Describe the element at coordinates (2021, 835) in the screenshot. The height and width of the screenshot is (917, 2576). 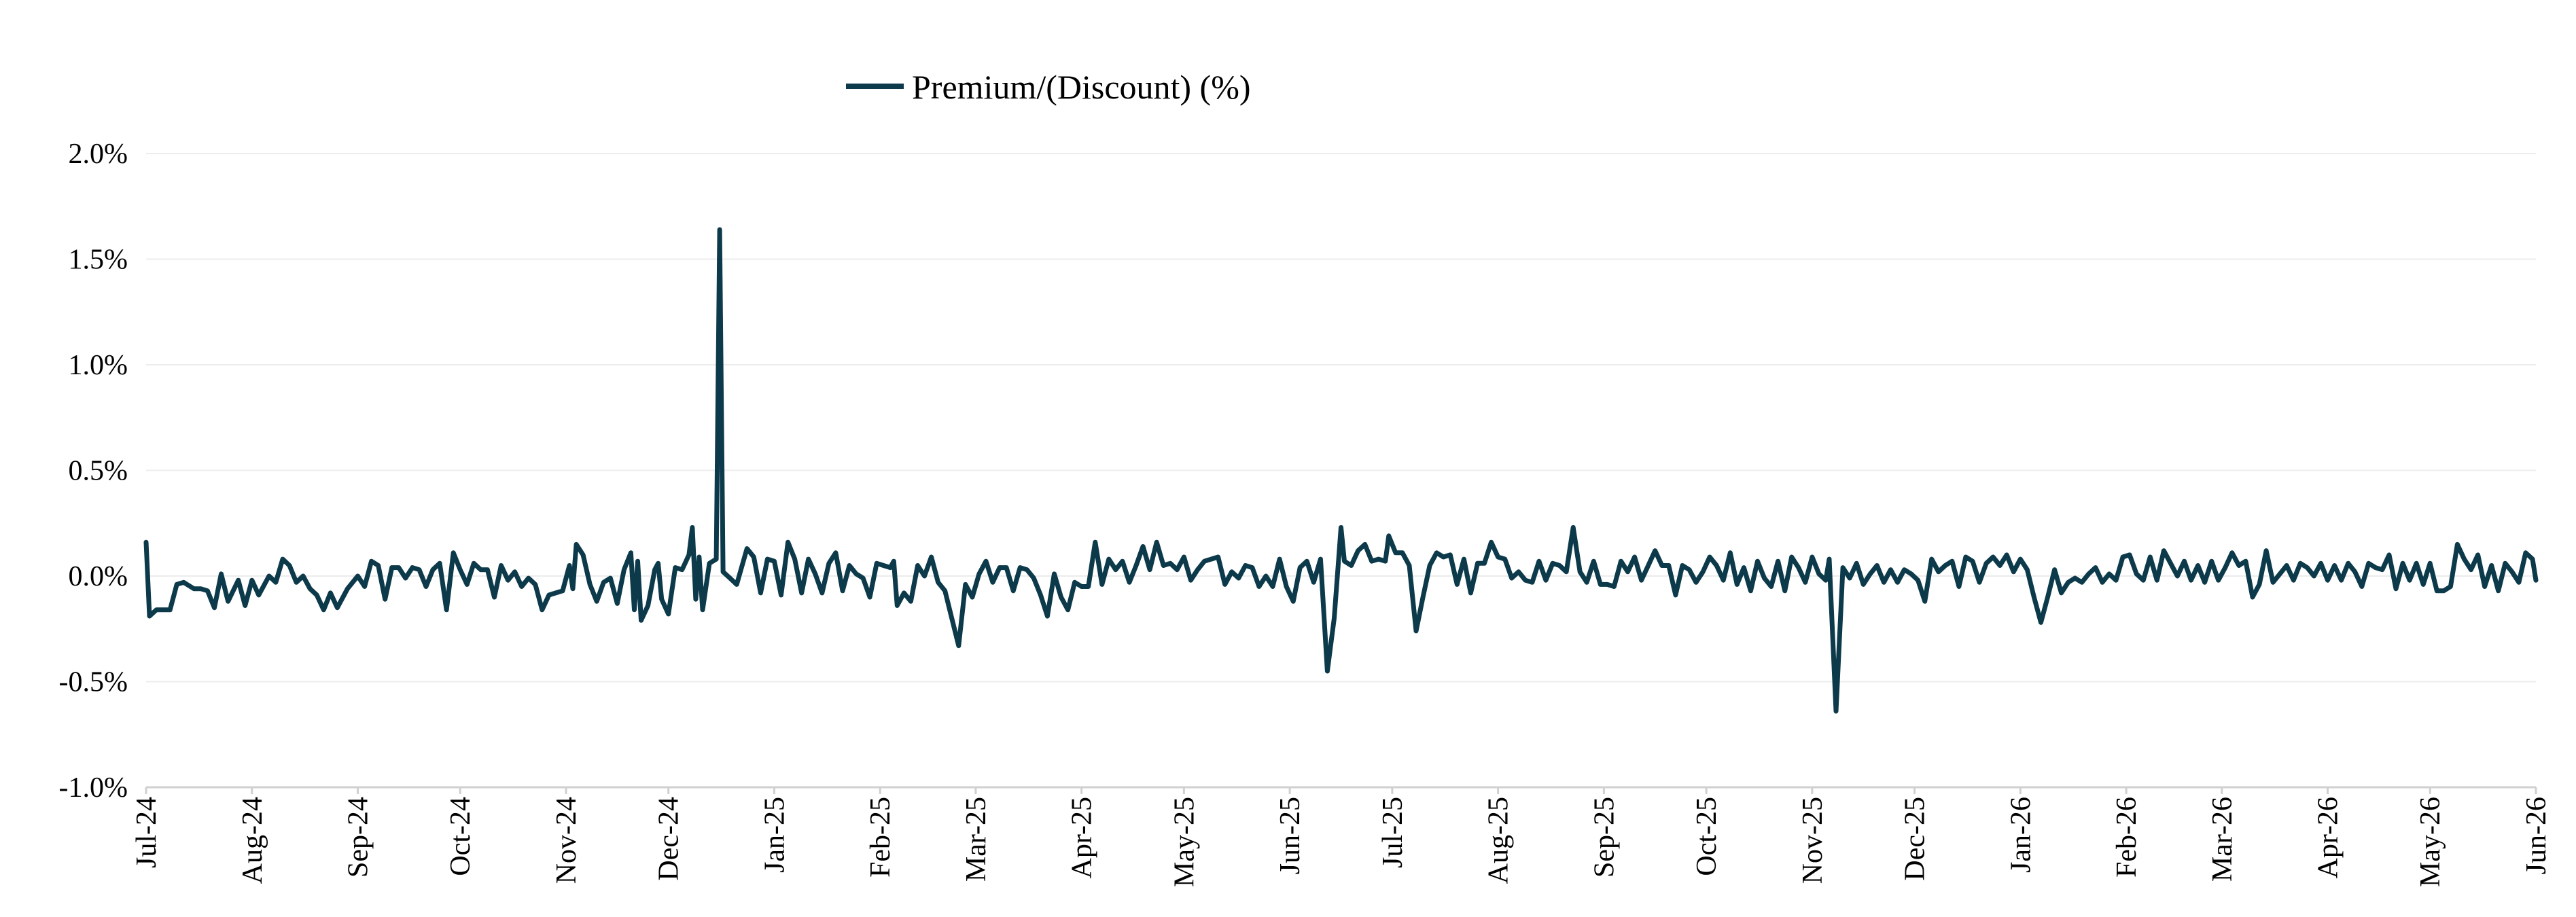
I see `x-tick-label-18: Jan-26` at that location.